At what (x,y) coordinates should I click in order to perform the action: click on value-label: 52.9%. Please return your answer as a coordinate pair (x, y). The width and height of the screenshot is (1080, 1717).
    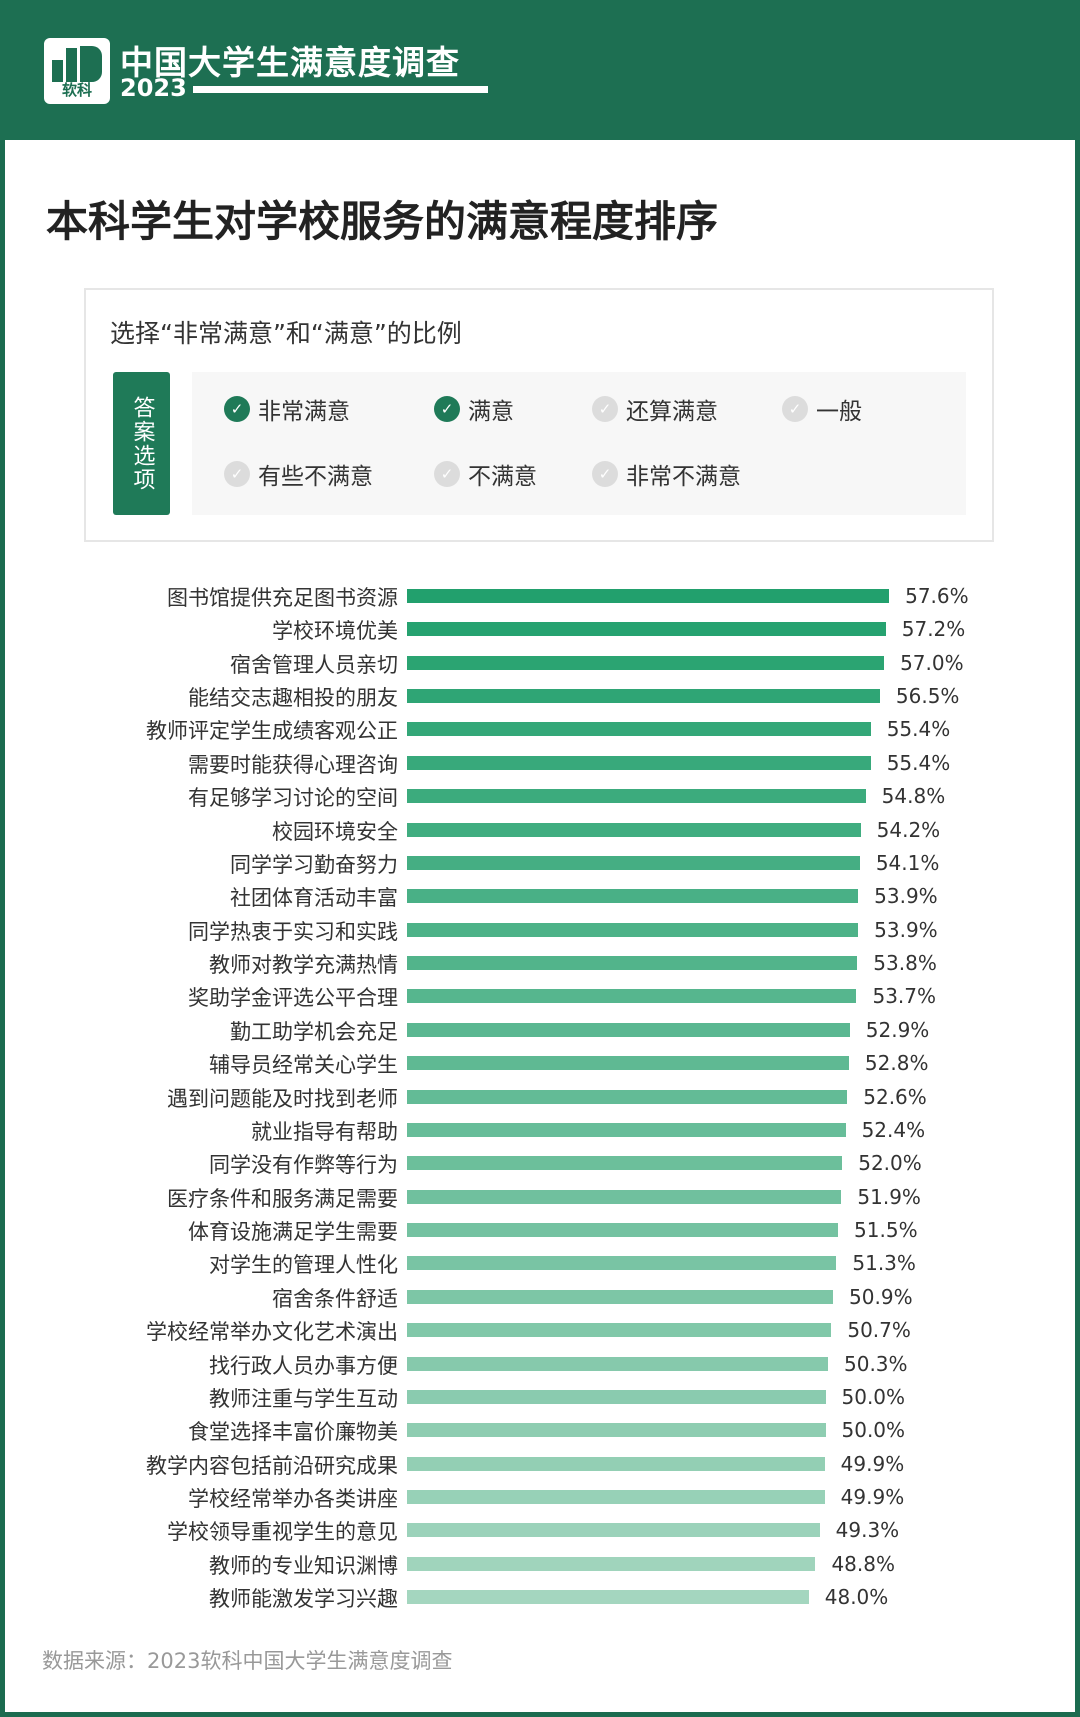
    Looking at the image, I should click on (897, 1029).